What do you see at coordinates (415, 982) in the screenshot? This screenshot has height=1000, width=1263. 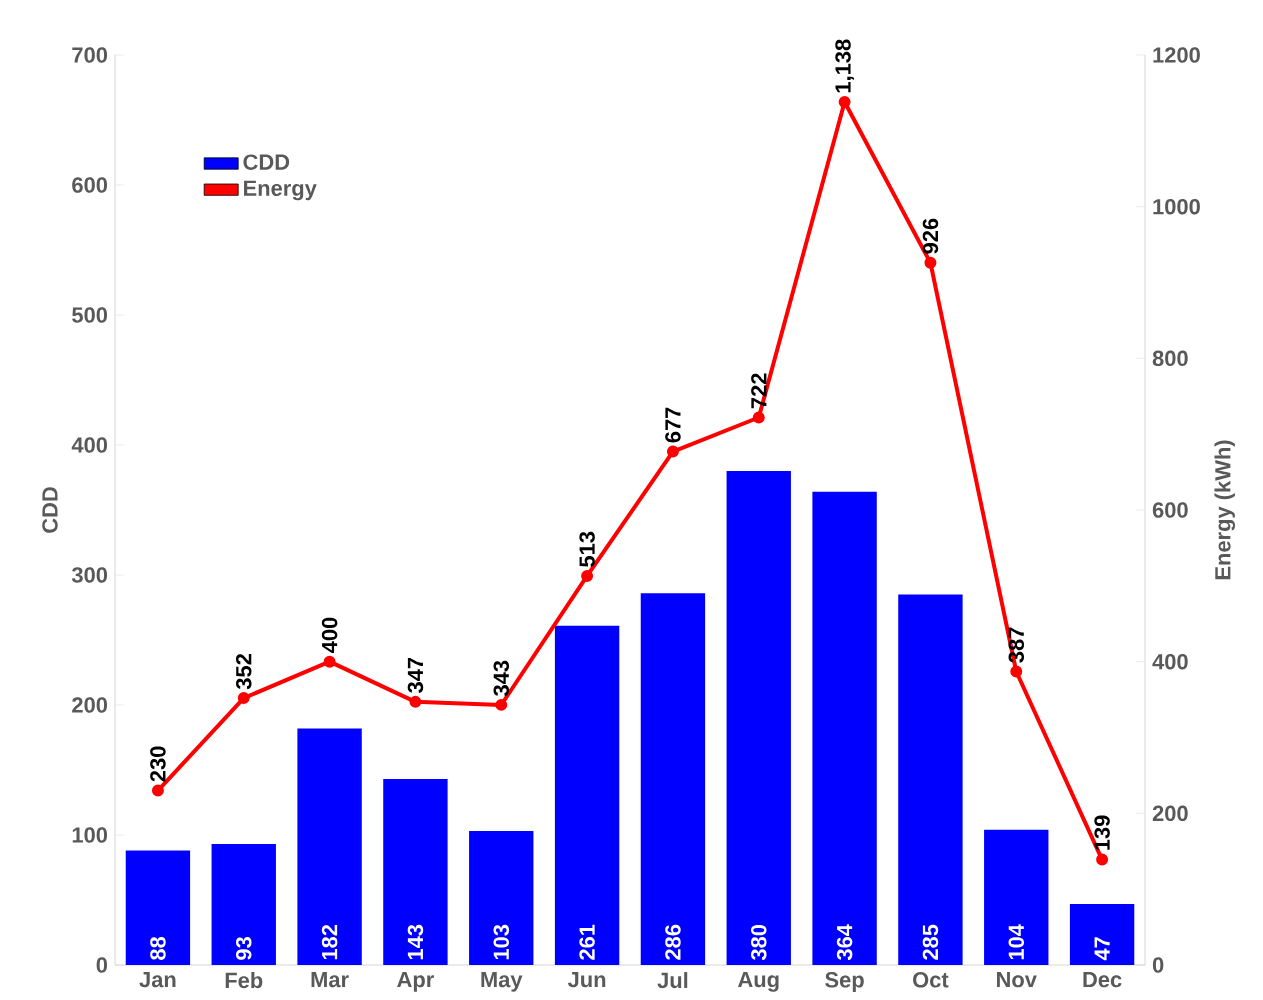 I see `x-tick-label: Apr` at bounding box center [415, 982].